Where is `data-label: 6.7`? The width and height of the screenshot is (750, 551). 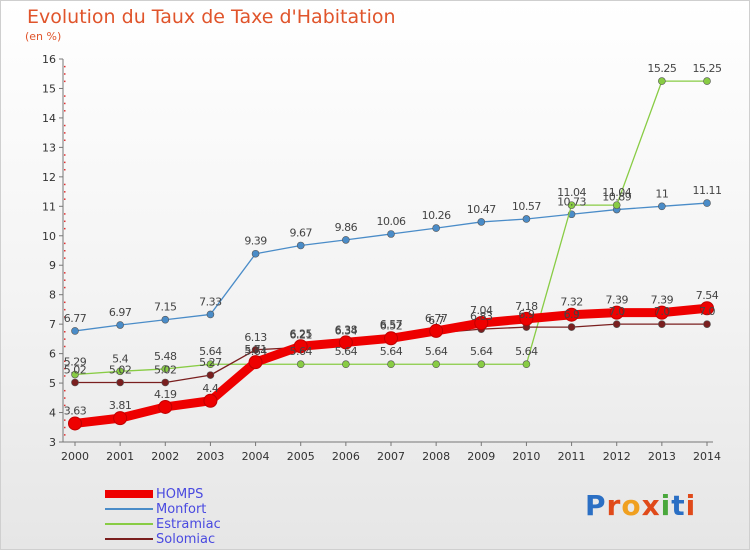
data-label: 6.7 is located at coordinates (436, 320).